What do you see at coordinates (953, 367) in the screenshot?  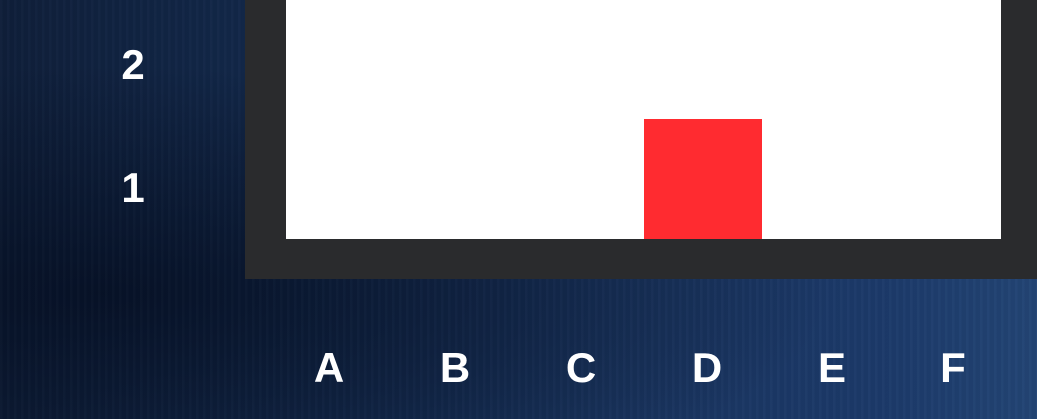 I see `column-label-f: F` at bounding box center [953, 367].